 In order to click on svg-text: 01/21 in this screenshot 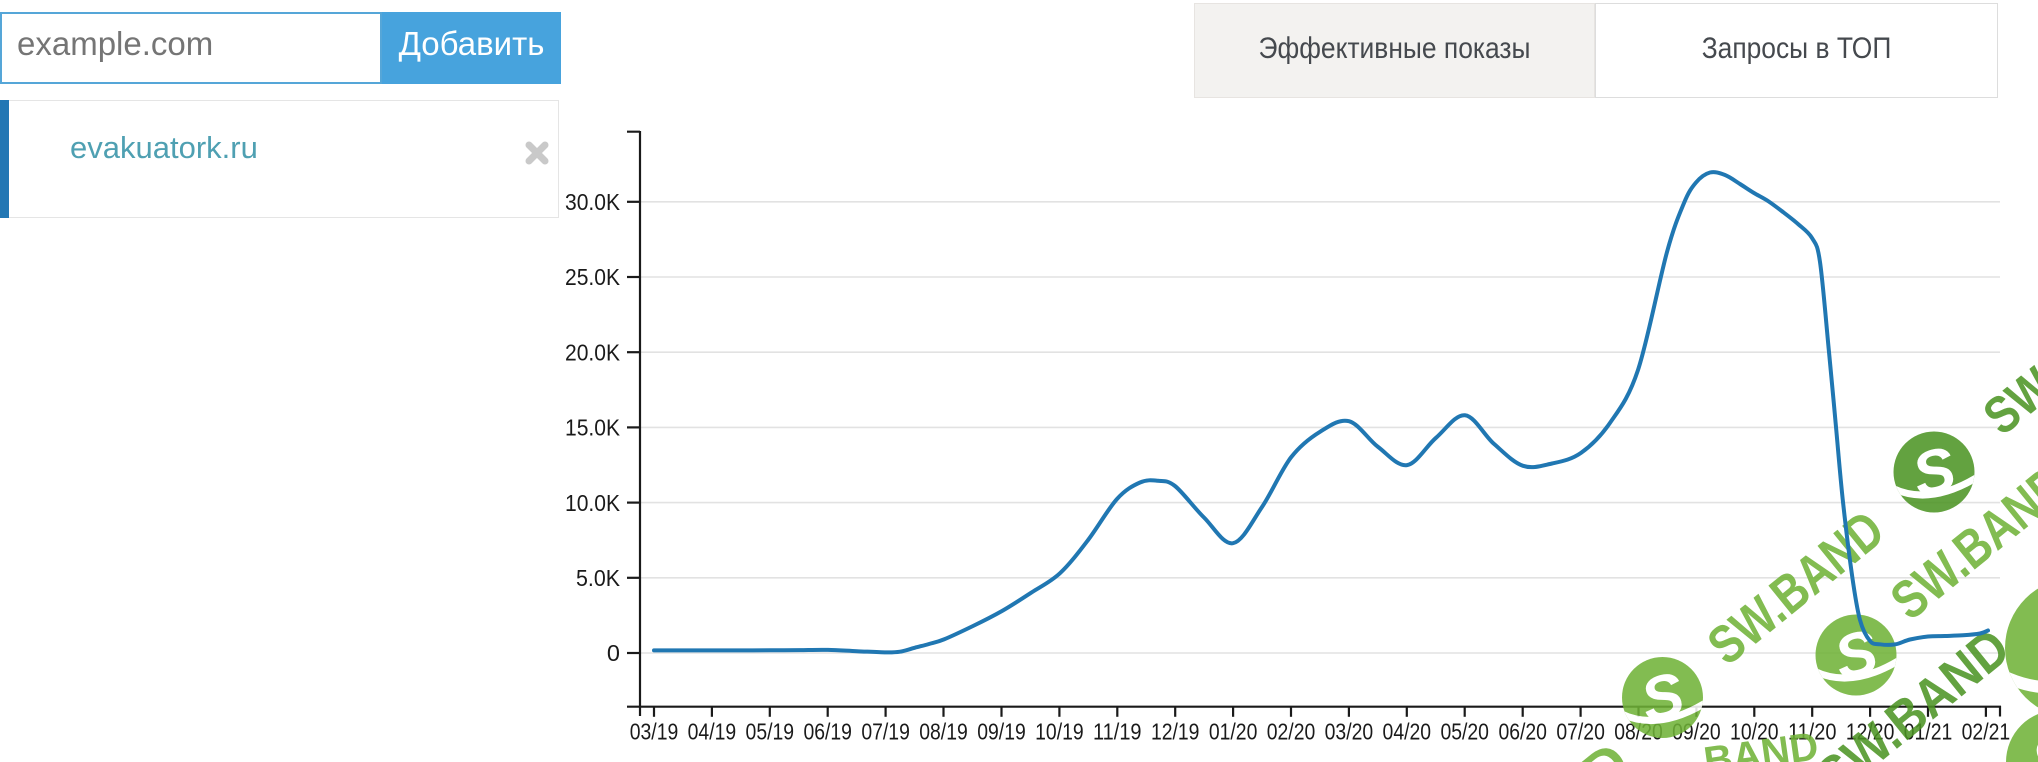, I will do `click(1928, 732)`.